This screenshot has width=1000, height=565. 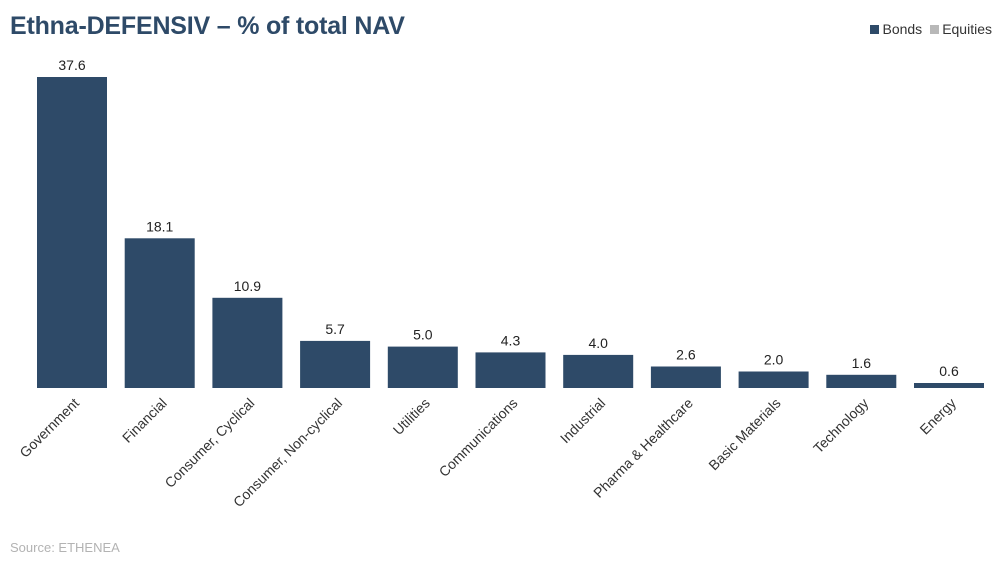 I want to click on bar-financial, so click(x=159, y=313).